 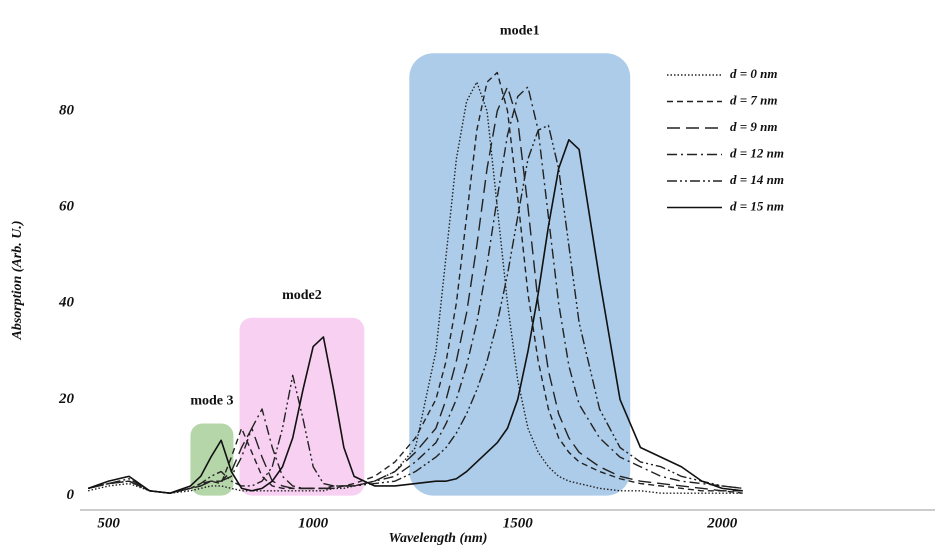 I want to click on mode-label: mode1, so click(x=520, y=30).